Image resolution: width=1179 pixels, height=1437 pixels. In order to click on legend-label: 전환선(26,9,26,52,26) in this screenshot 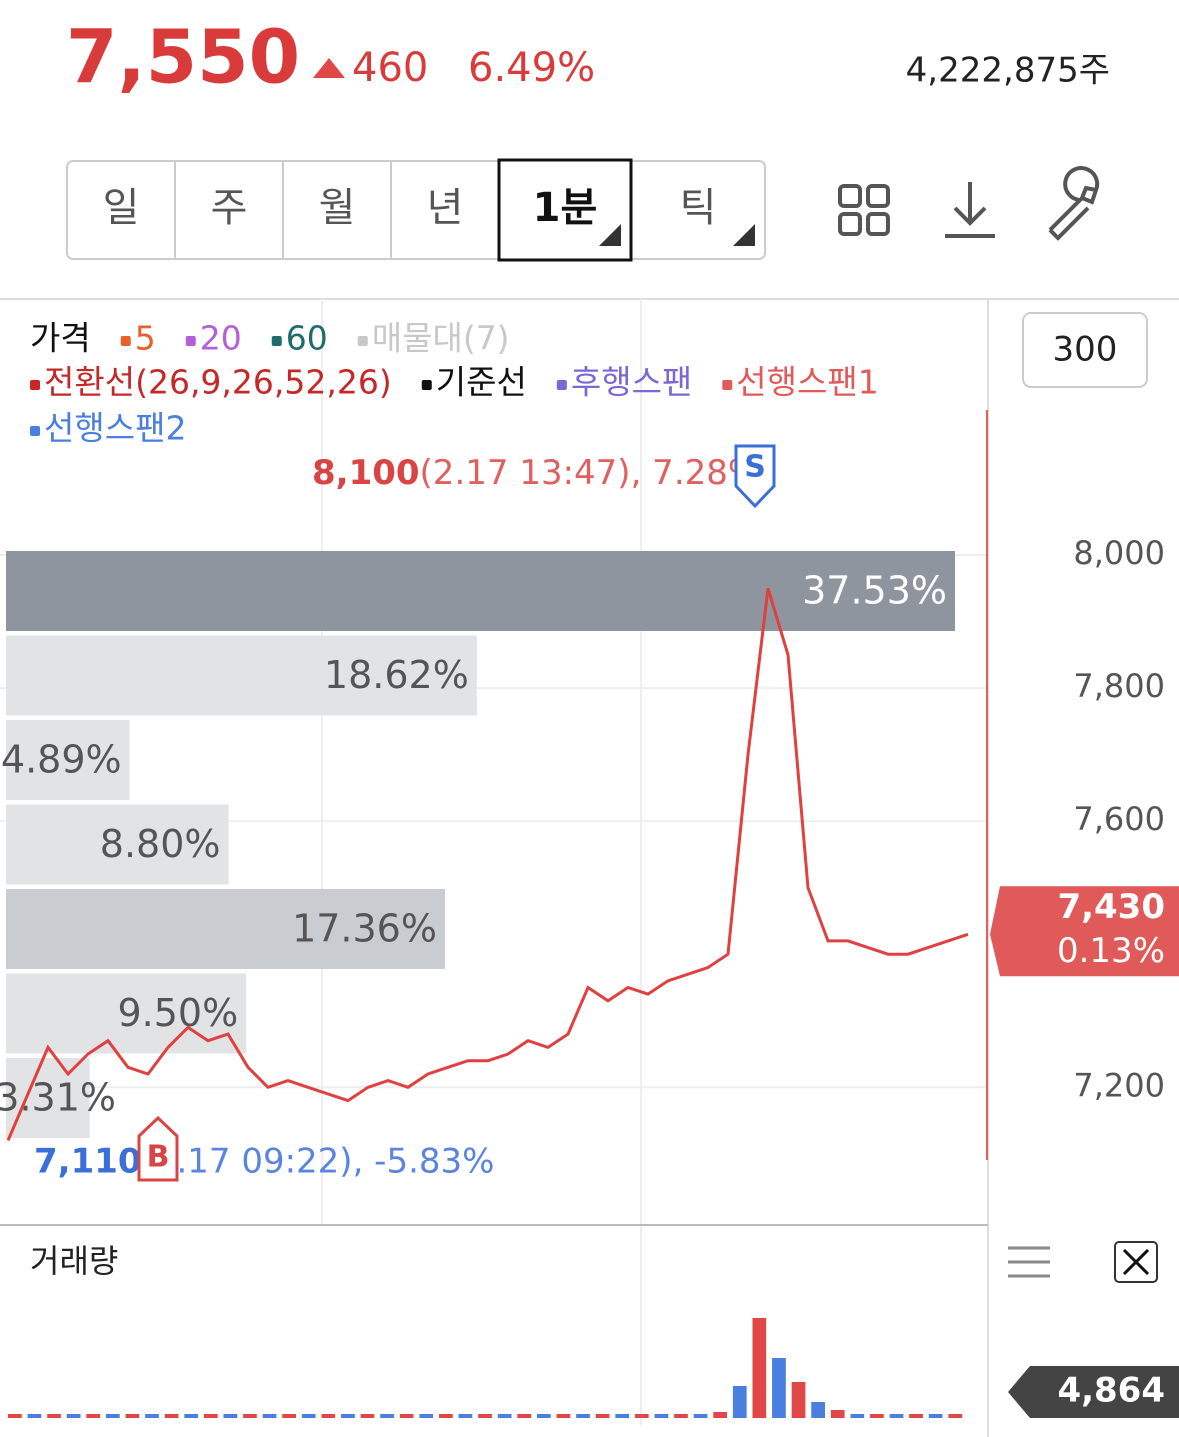, I will do `click(218, 382)`.